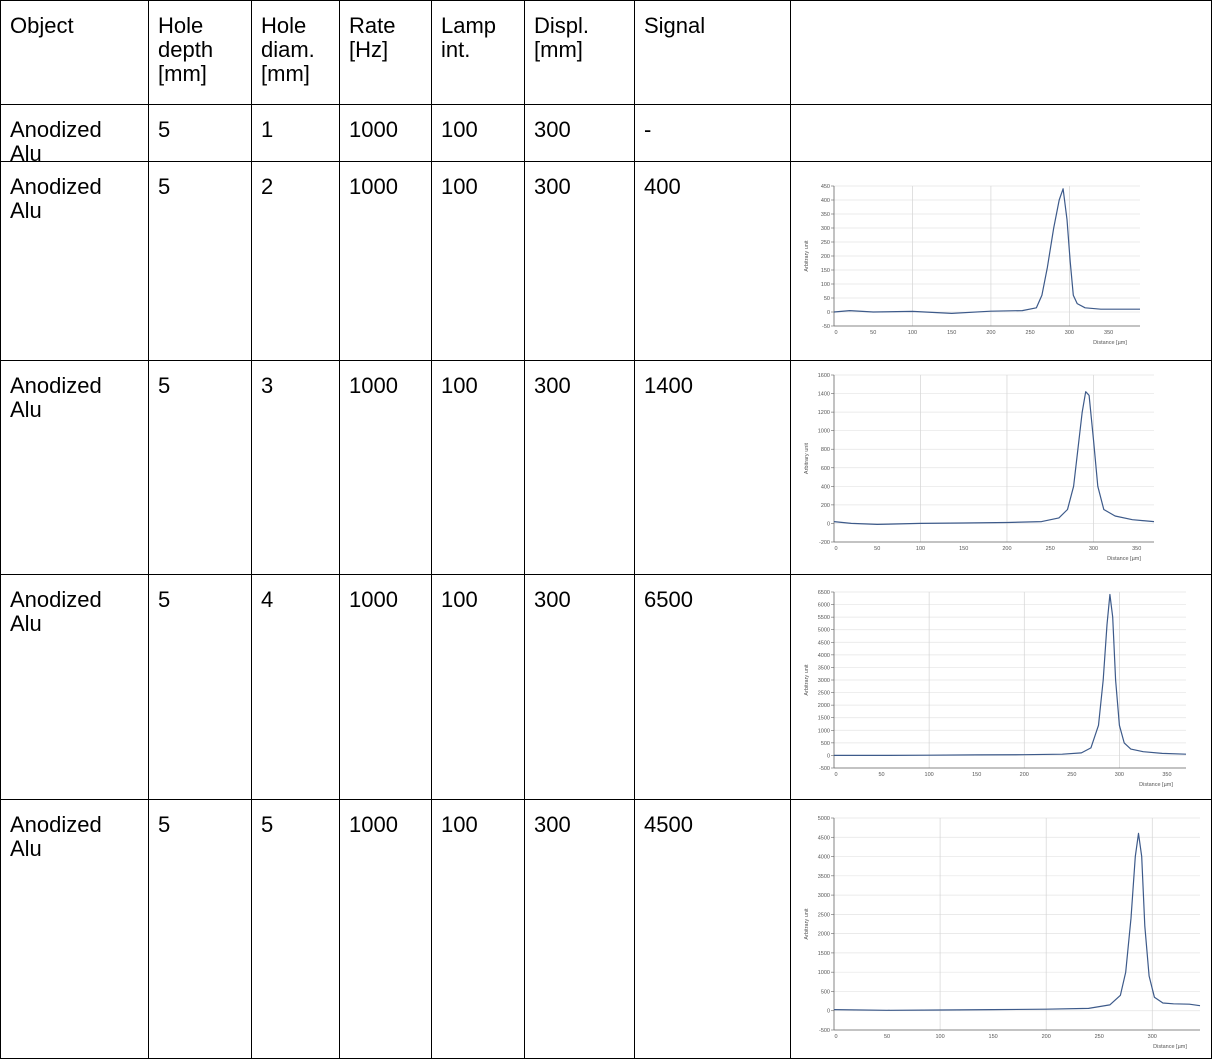  I want to click on cell-hole-diam: 3, so click(267, 385).